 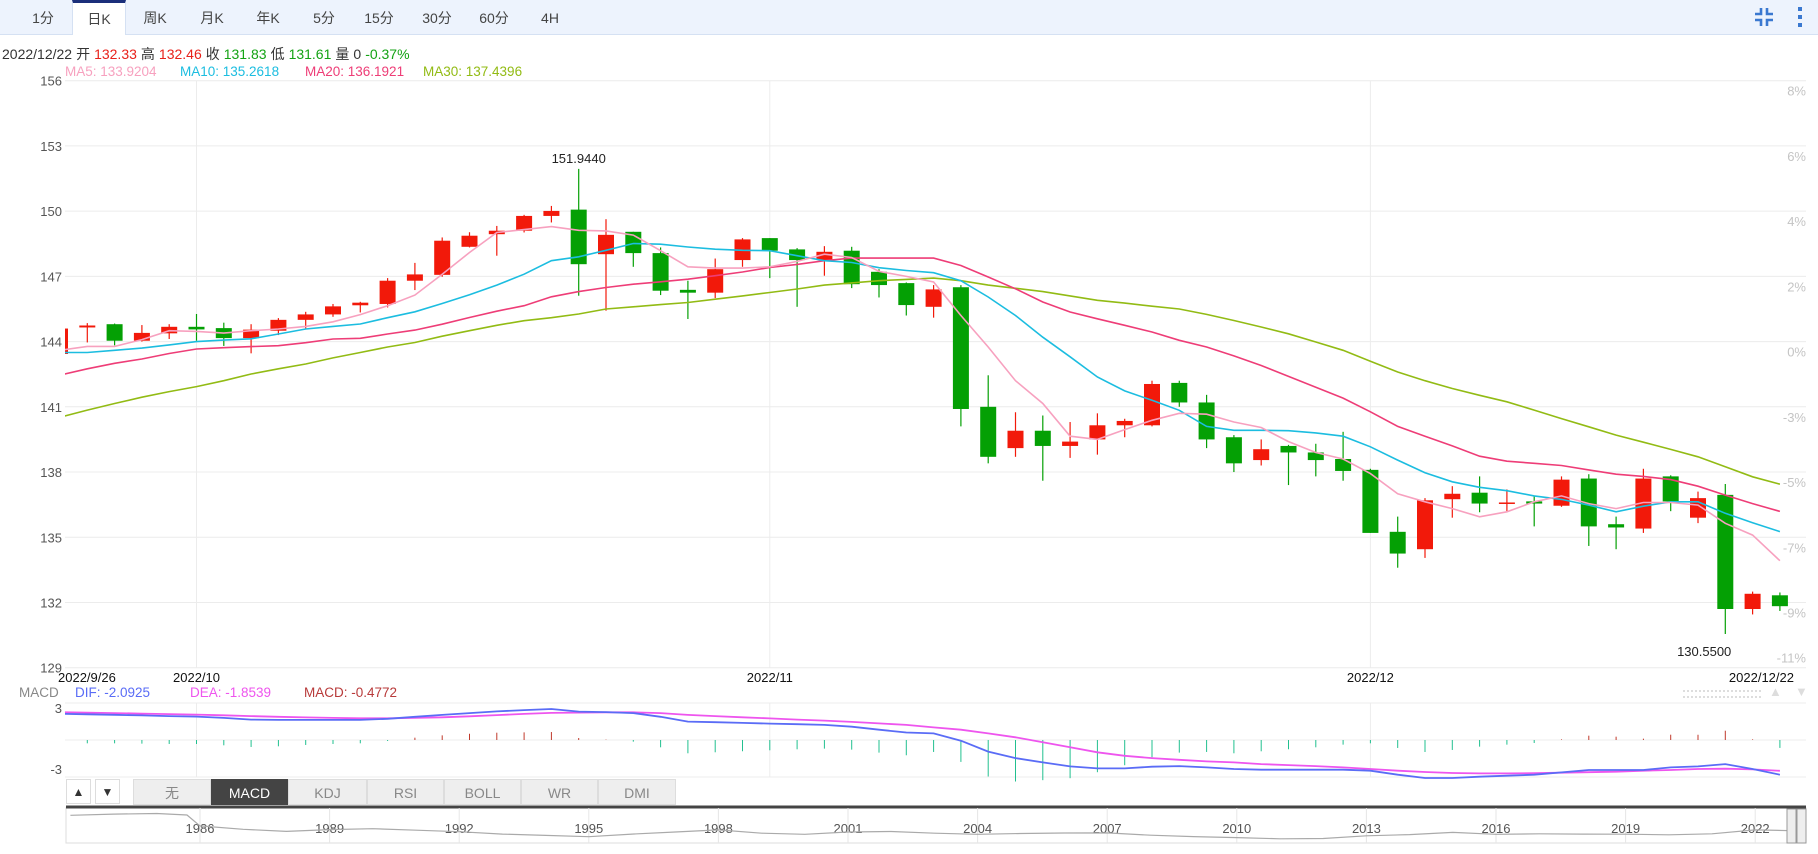 I want to click on tab-monthly-k: 月K, so click(x=212, y=18).